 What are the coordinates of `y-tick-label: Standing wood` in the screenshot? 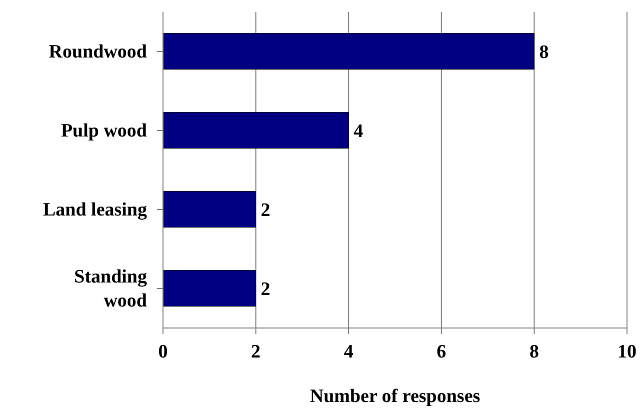 It's located at (111, 288).